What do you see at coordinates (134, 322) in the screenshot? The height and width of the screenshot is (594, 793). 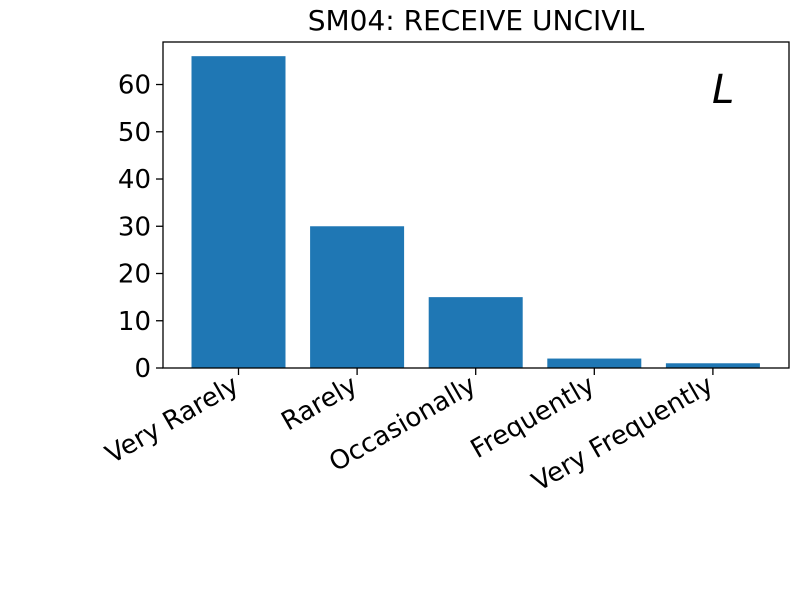 I see `y-tick-label: 10` at bounding box center [134, 322].